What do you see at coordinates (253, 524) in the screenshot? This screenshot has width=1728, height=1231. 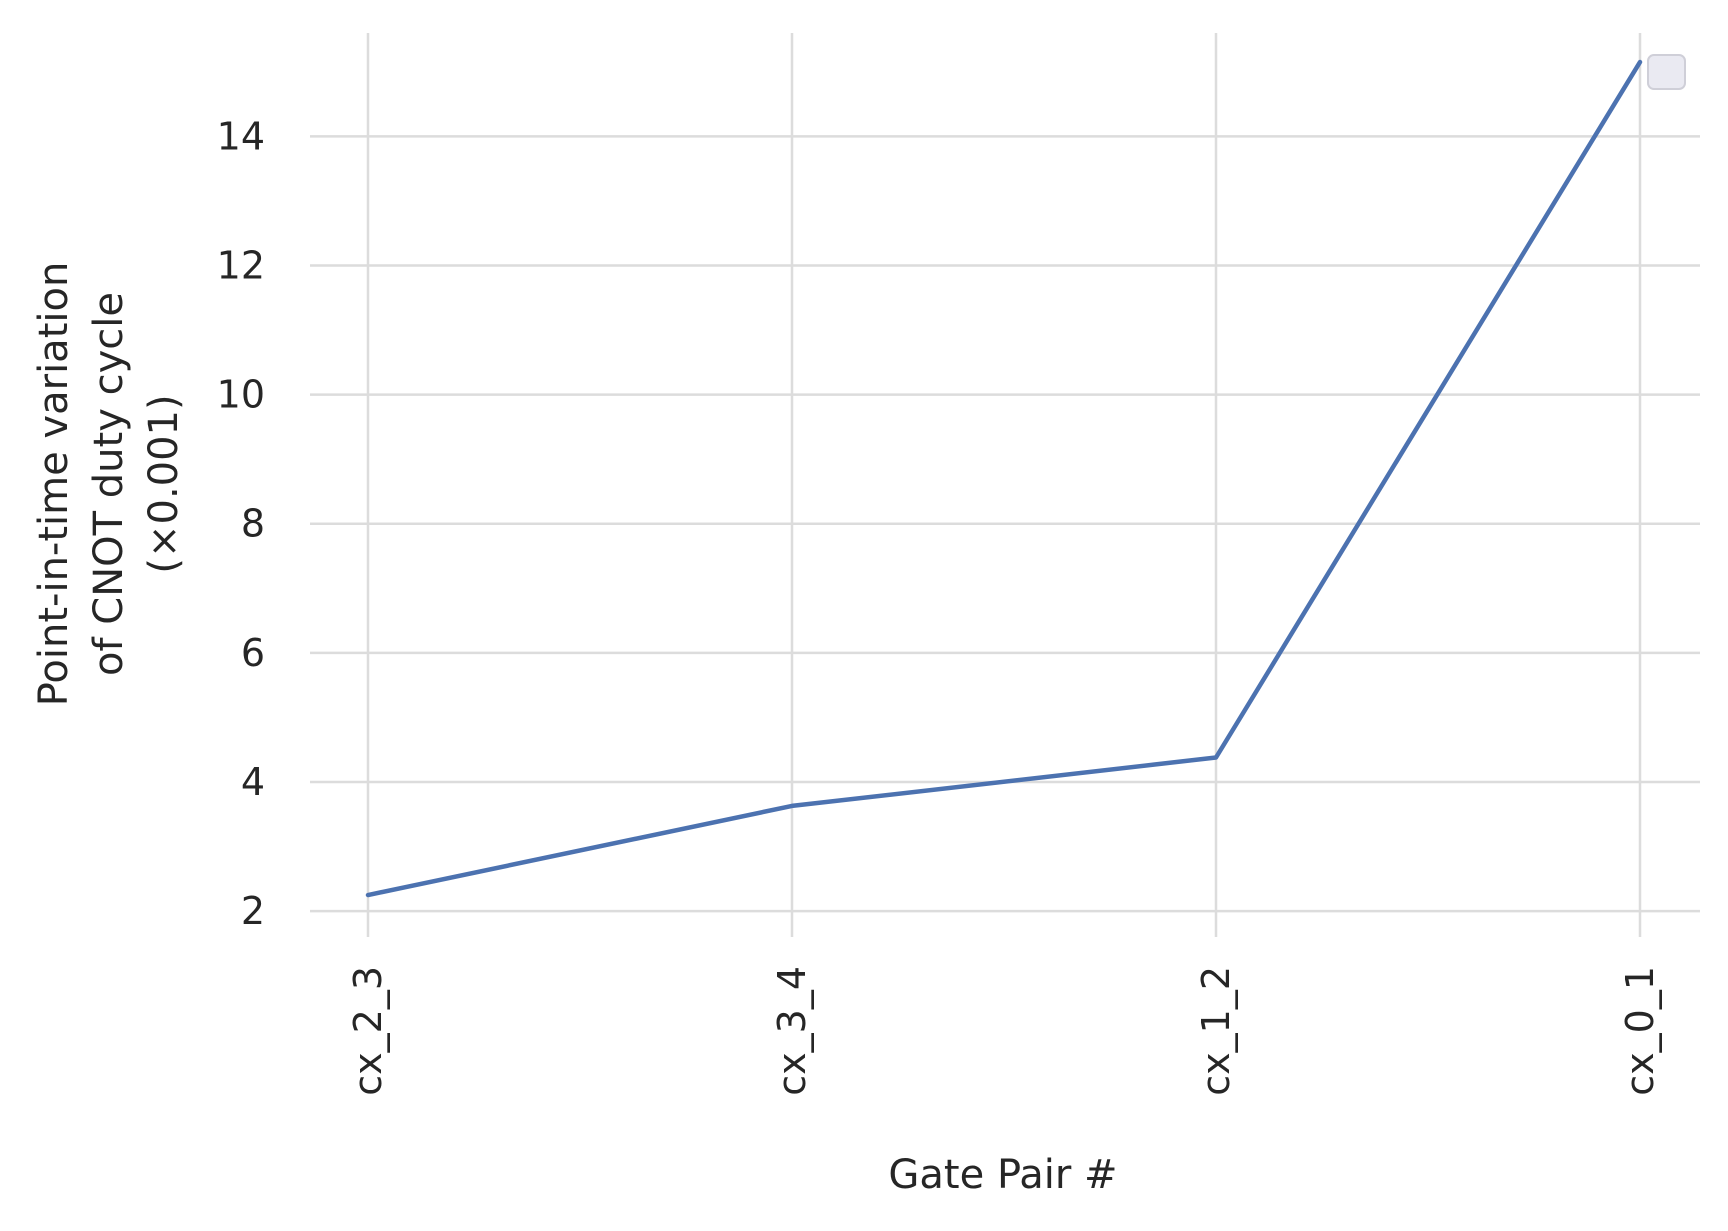 I see `y-tick-label: 8` at bounding box center [253, 524].